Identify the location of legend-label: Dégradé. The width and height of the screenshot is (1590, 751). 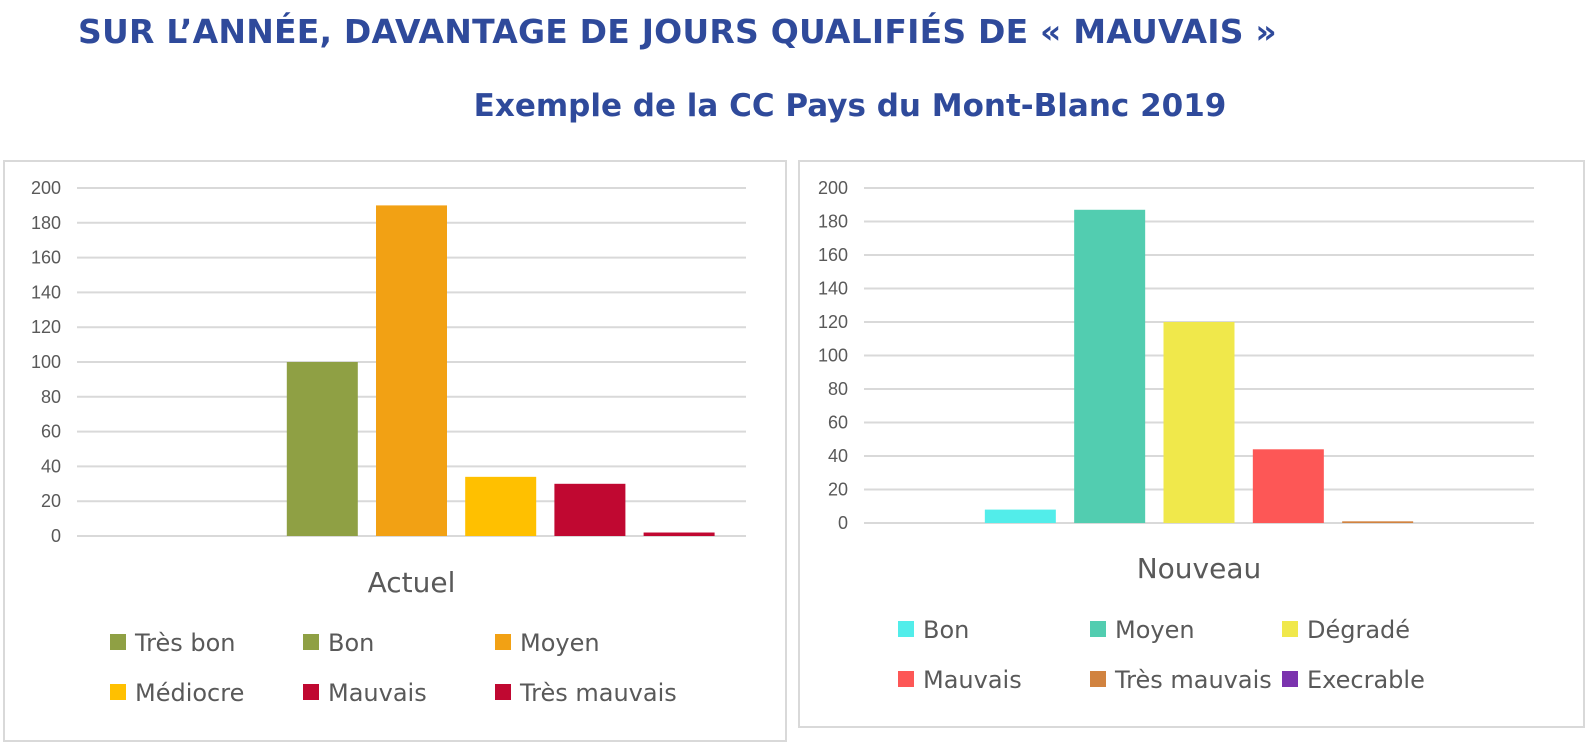
(1358, 630).